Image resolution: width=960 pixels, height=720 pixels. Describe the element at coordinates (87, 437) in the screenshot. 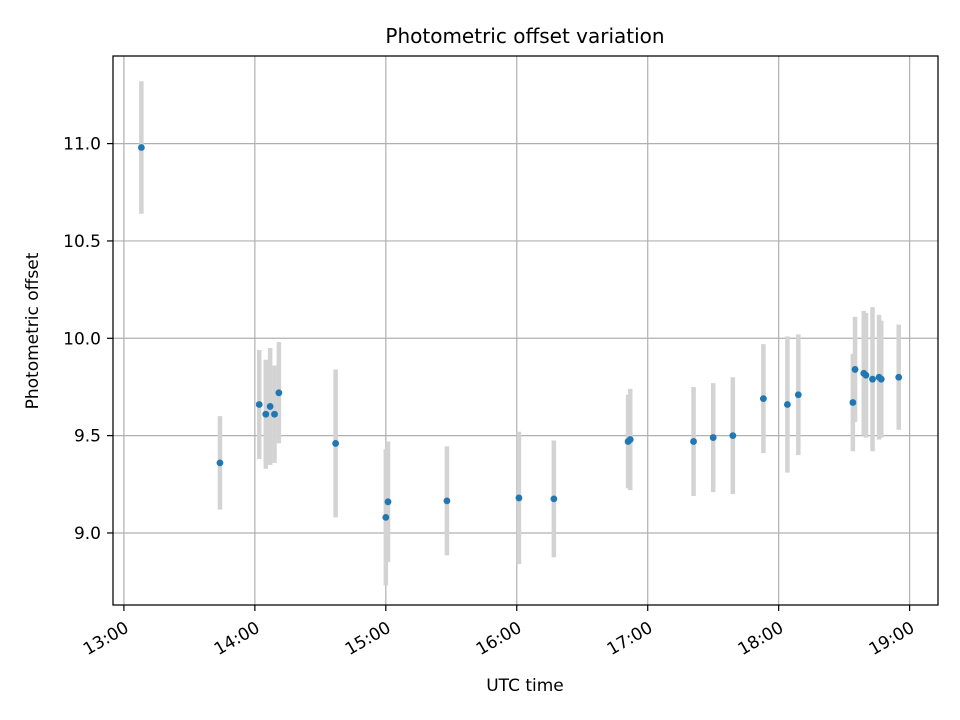

I see `y-tick-label: 9.5` at that location.